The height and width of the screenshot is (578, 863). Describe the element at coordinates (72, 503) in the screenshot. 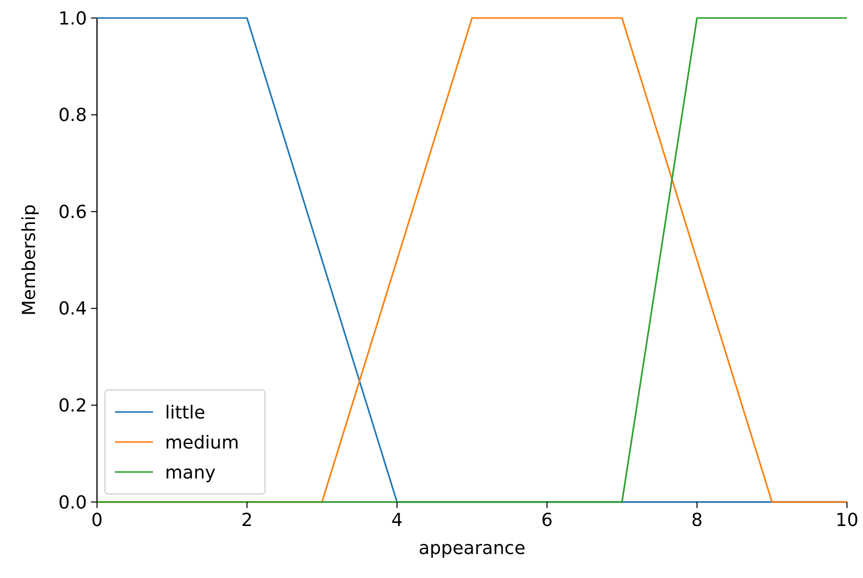

I see `y-tick-label: 0.0` at that location.